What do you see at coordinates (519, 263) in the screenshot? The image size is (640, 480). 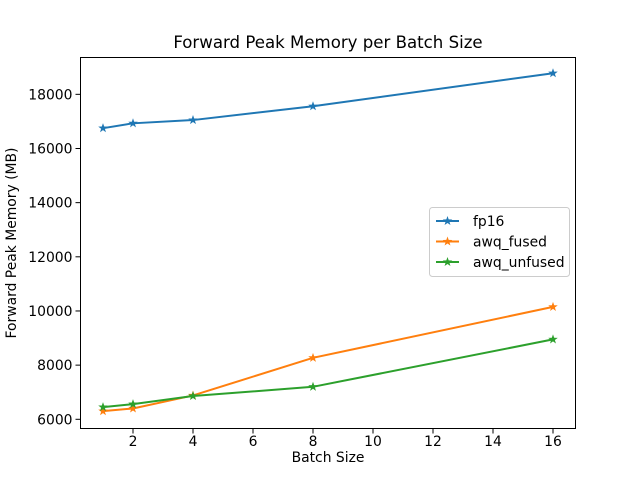 I see `legend-label-awq_unfused: awq_unfused` at bounding box center [519, 263].